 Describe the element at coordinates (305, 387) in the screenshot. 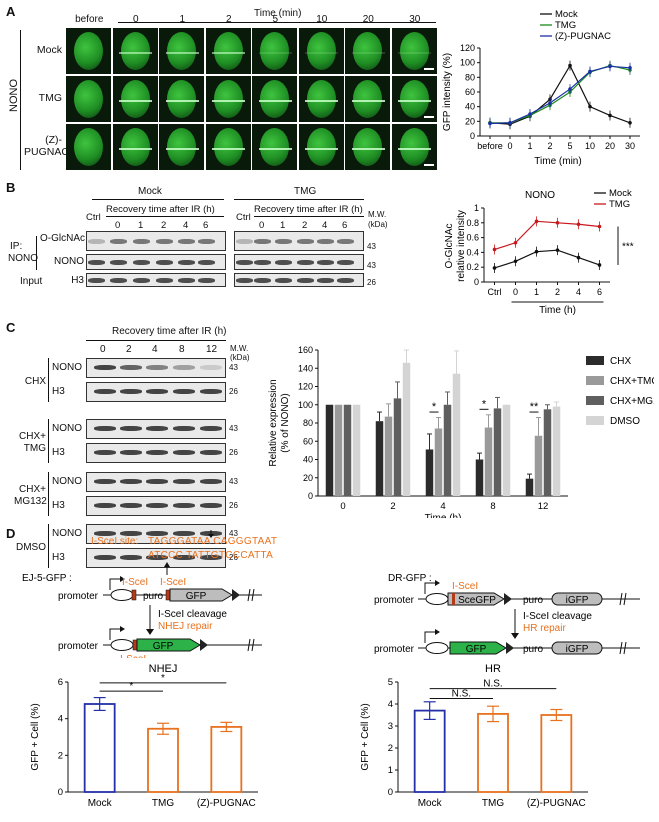

I see `y-tick-label: 120` at that location.